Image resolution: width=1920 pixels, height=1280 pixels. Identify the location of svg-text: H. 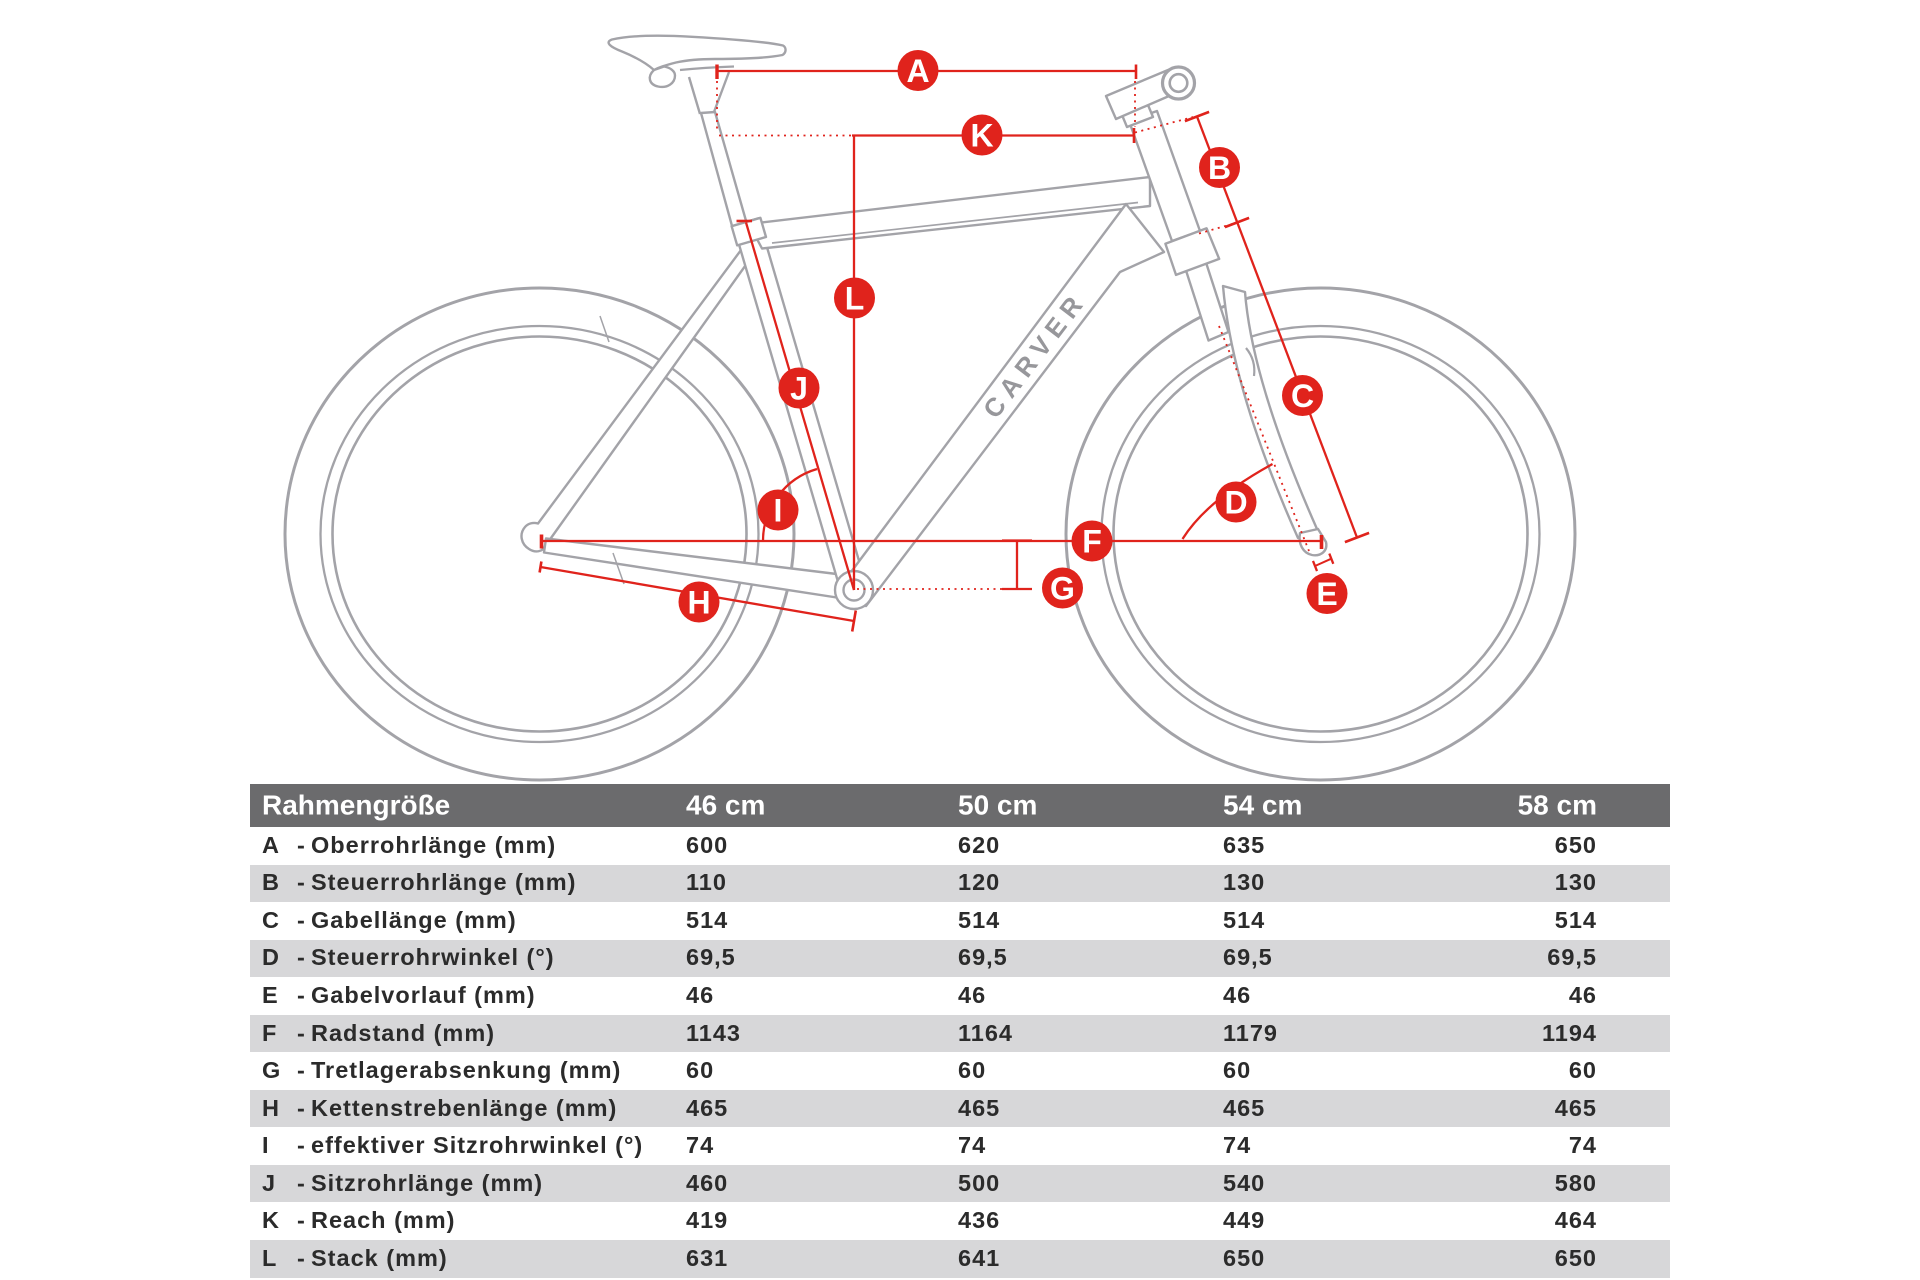
(698, 603).